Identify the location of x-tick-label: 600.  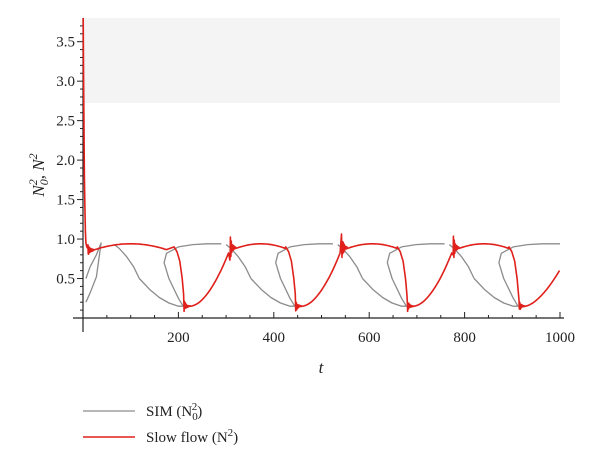
(369, 338).